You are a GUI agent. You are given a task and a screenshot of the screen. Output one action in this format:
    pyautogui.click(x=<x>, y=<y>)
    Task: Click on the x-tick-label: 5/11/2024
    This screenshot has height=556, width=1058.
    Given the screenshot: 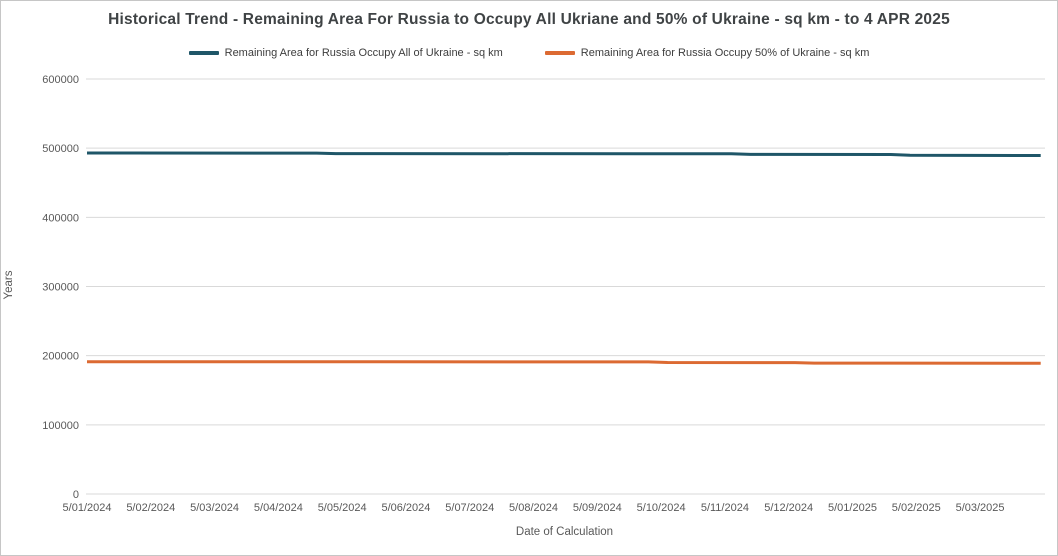 What is the action you would take?
    pyautogui.click(x=725, y=508)
    